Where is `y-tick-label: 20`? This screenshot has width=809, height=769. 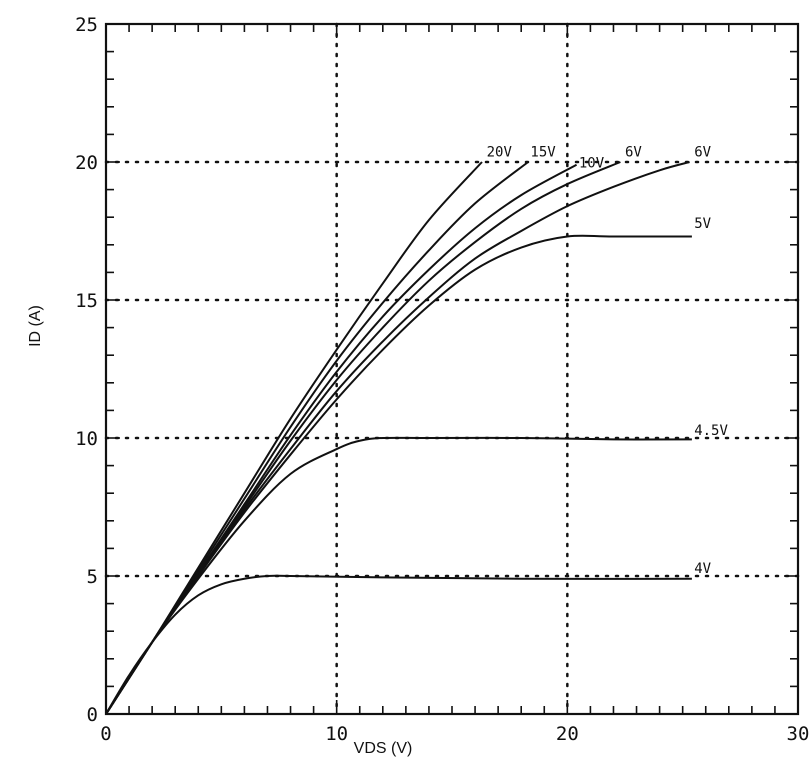
y-tick-label: 20 is located at coordinates (86, 163).